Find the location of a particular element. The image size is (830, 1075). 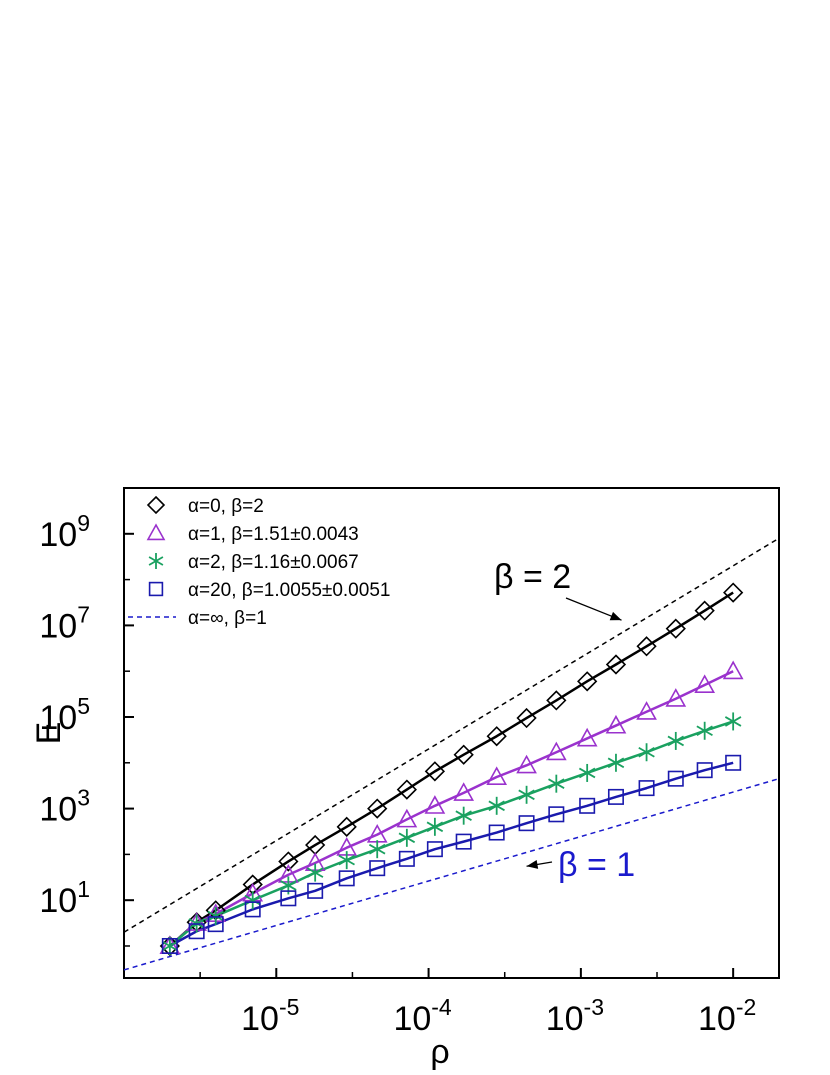

legend-label: α=2, β=1.16±0.0067 is located at coordinates (273, 562).